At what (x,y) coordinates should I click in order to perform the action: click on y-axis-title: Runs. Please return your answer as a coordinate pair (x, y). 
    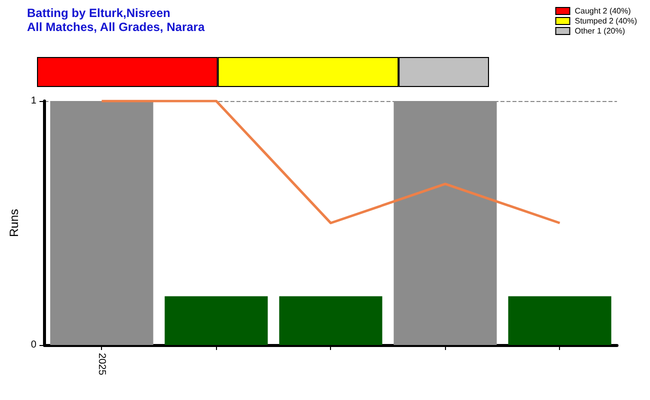
    Looking at the image, I should click on (14, 223).